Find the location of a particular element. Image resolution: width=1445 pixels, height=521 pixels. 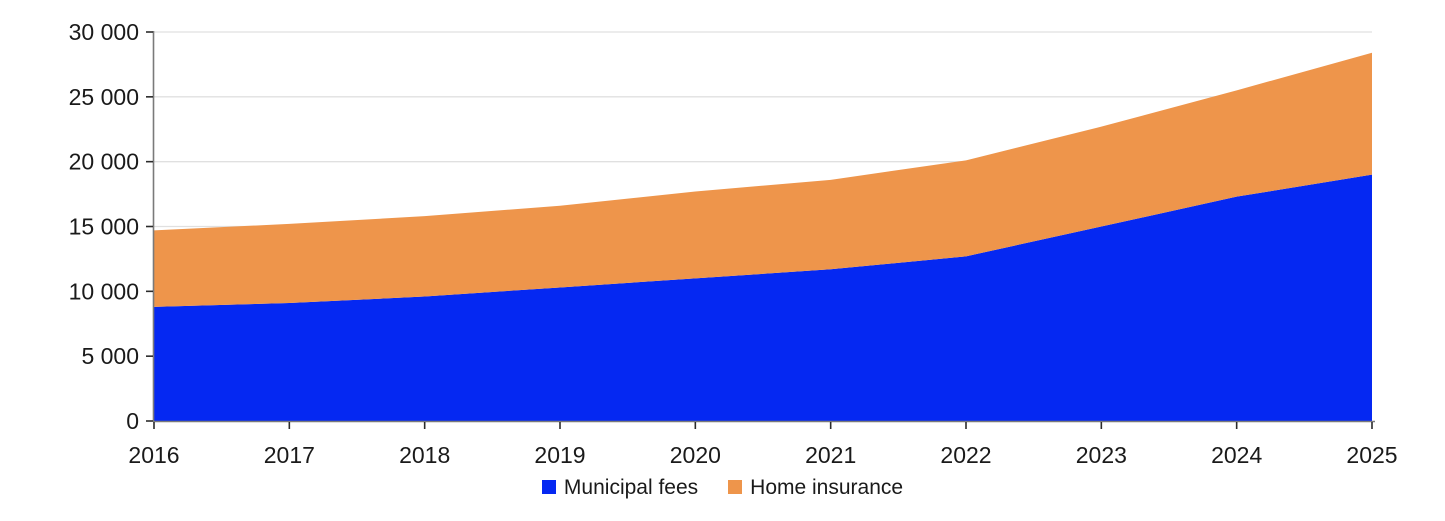

legend-label-municipal-fees: Municipal fees is located at coordinates (631, 487).